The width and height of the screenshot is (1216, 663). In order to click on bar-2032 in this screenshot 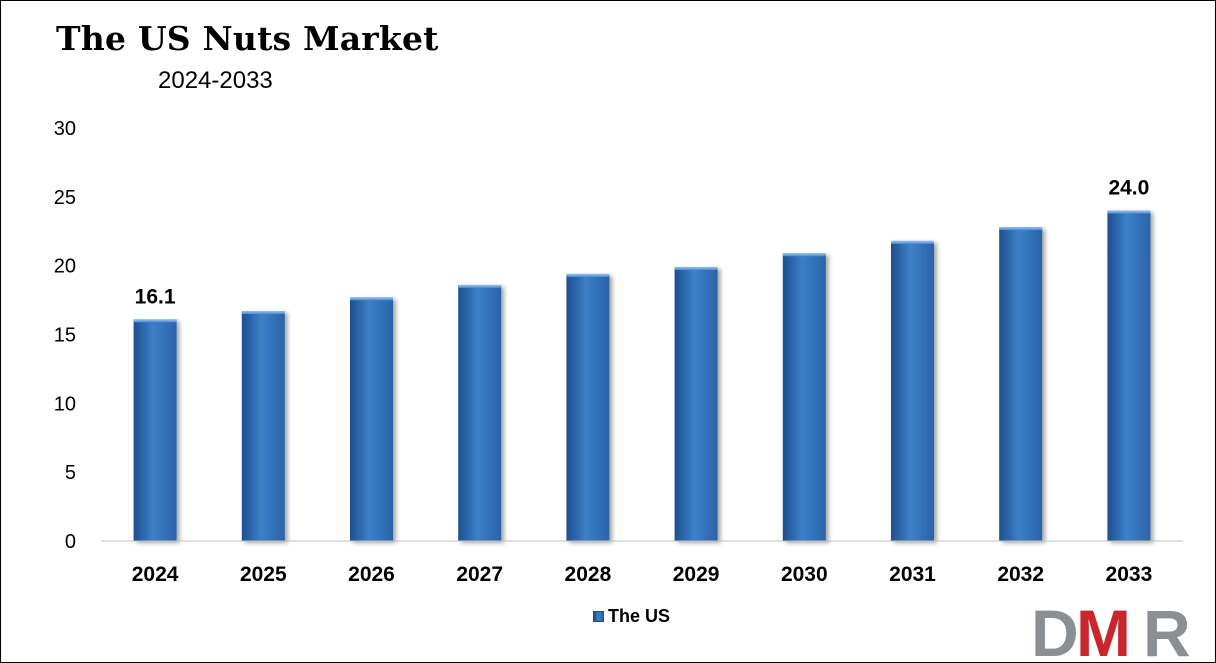, I will do `click(1021, 384)`.